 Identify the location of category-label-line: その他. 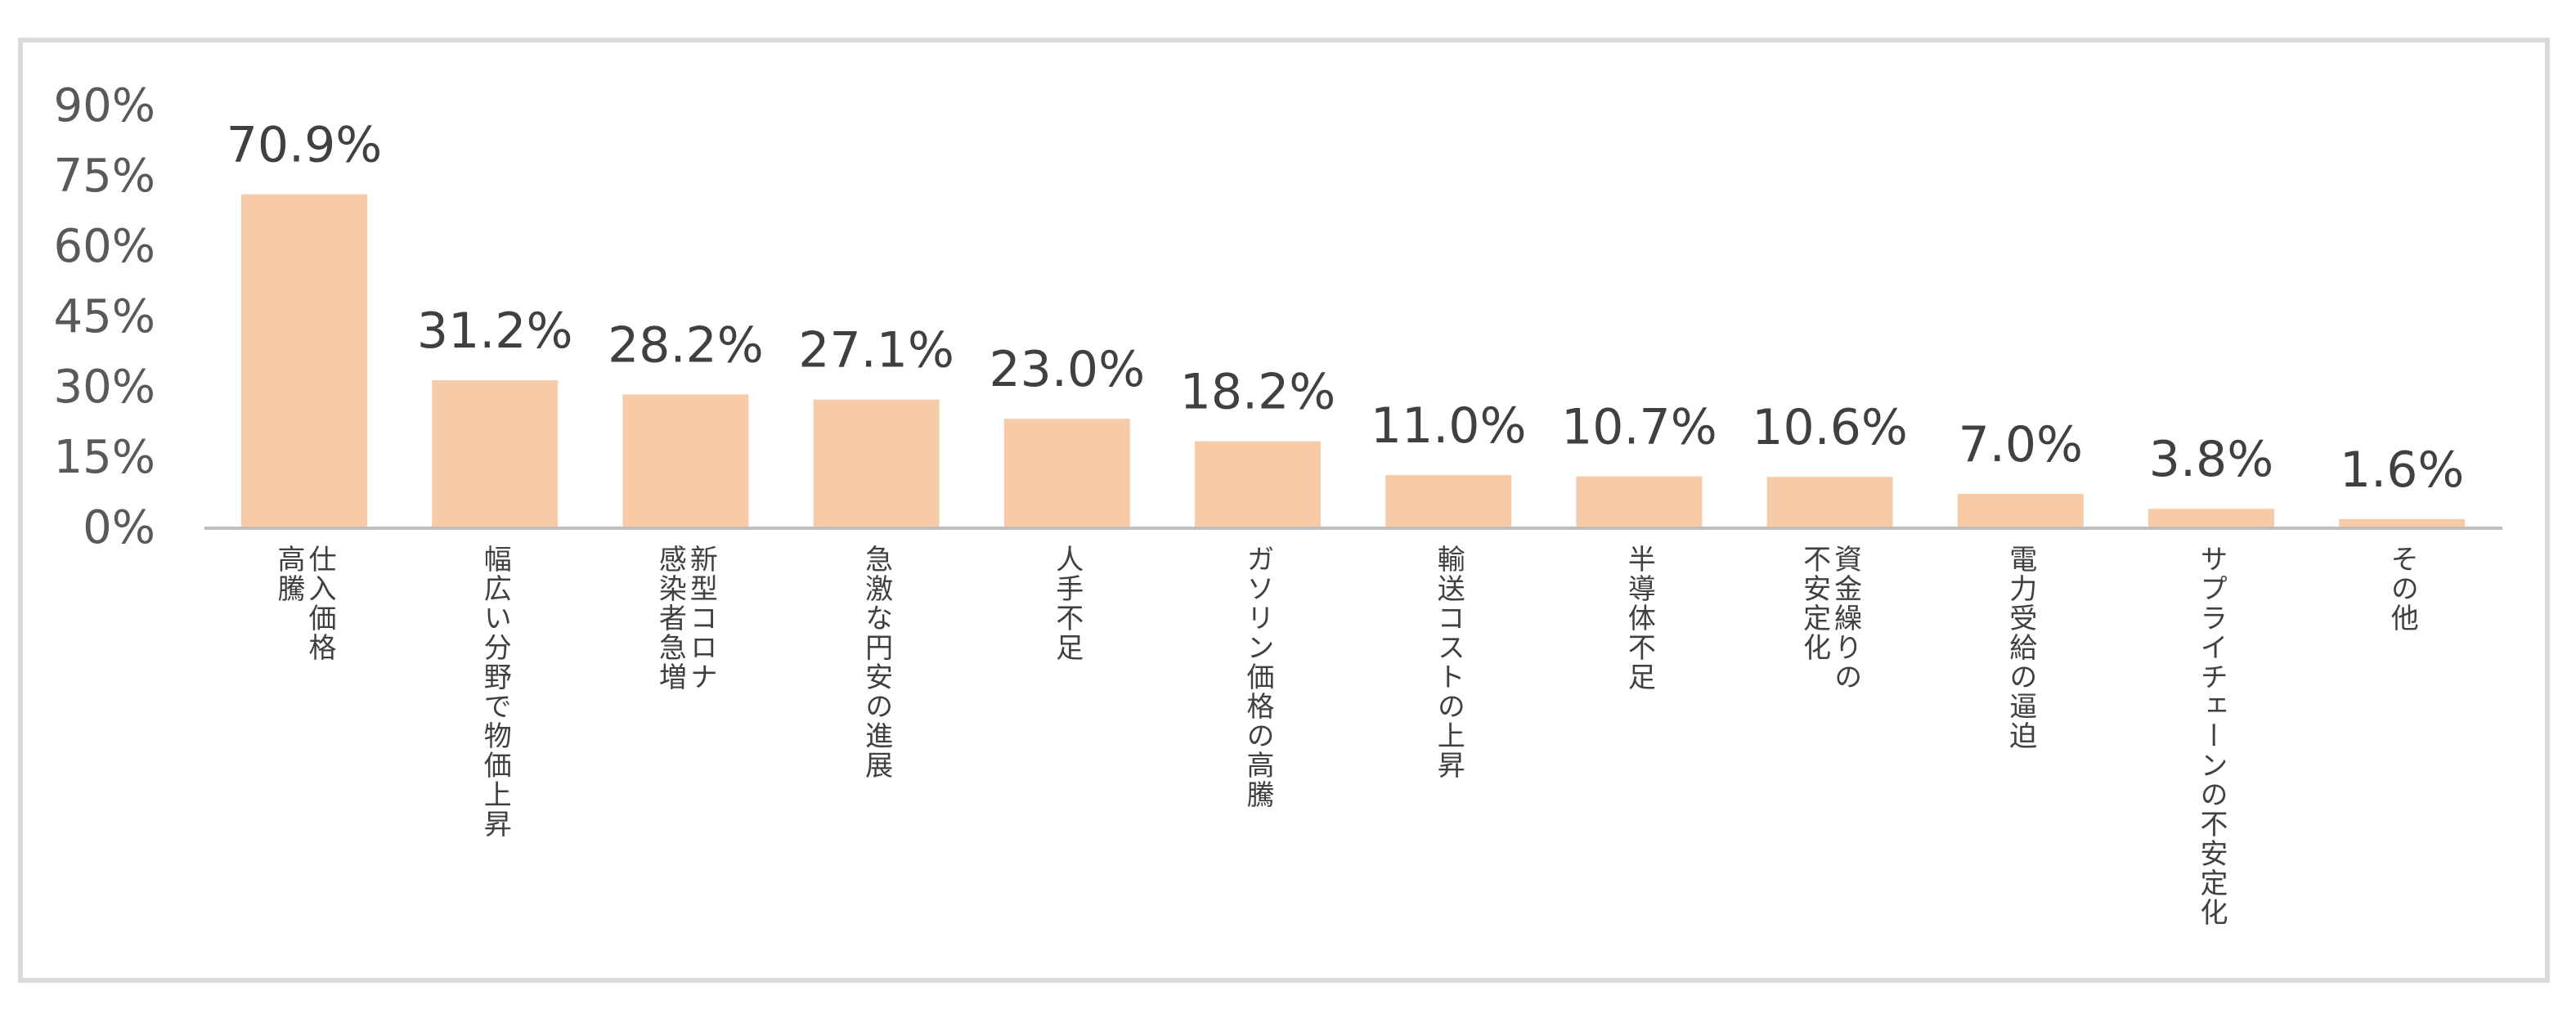
(2402, 589).